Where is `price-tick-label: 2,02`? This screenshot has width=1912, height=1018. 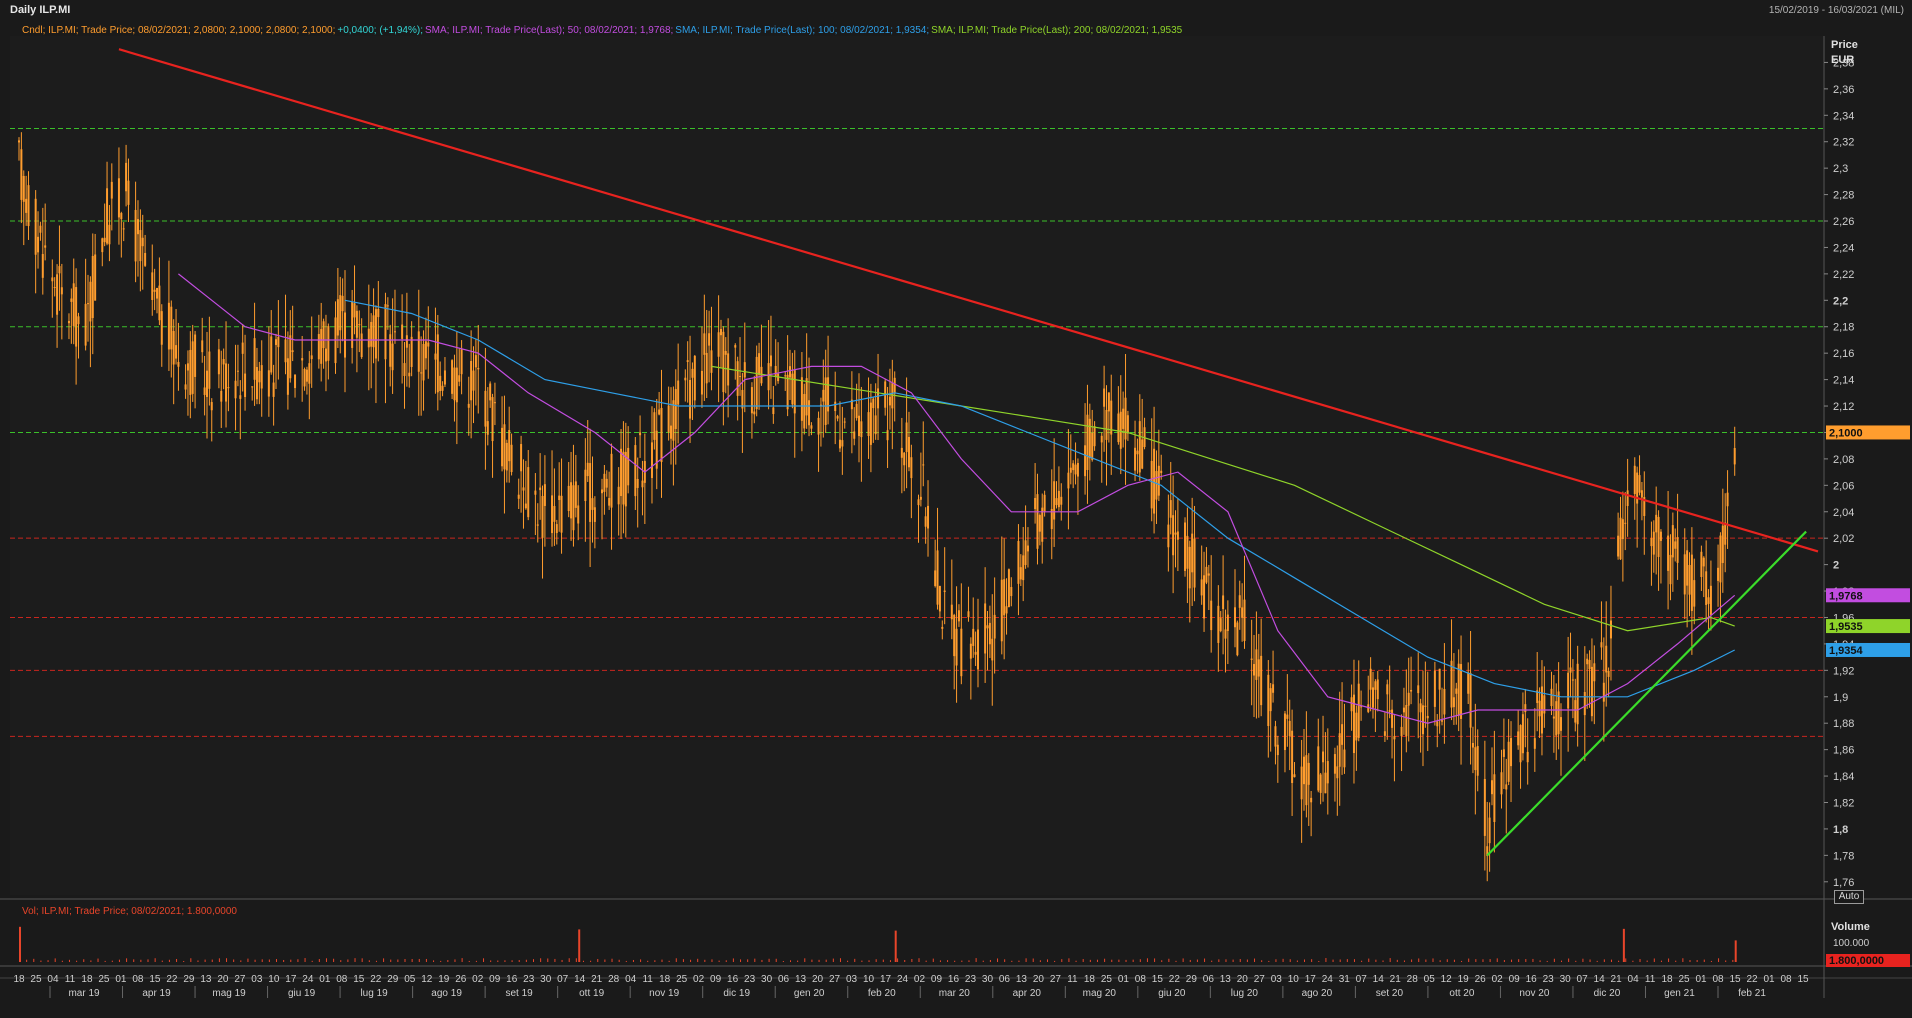
price-tick-label: 2,02 is located at coordinates (1843, 539).